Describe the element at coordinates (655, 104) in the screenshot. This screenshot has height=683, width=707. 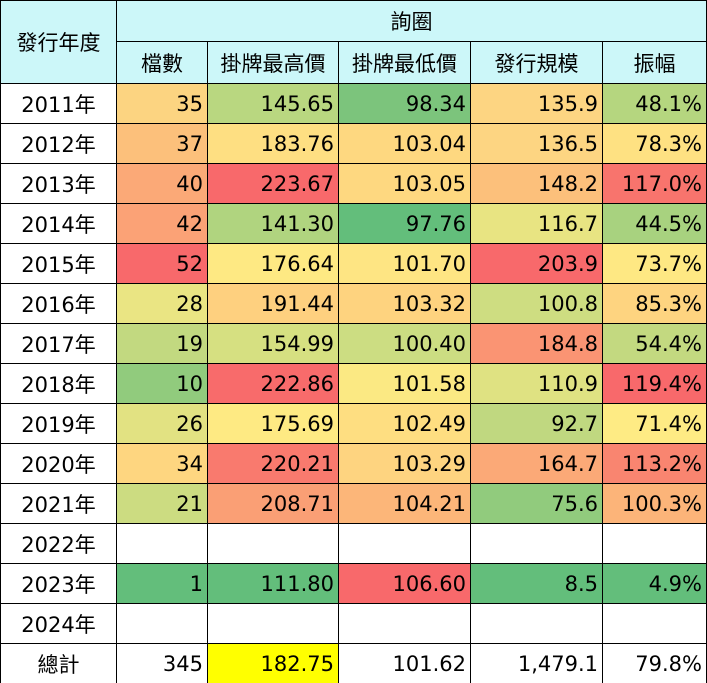
I see `data-cell: 48.1%` at that location.